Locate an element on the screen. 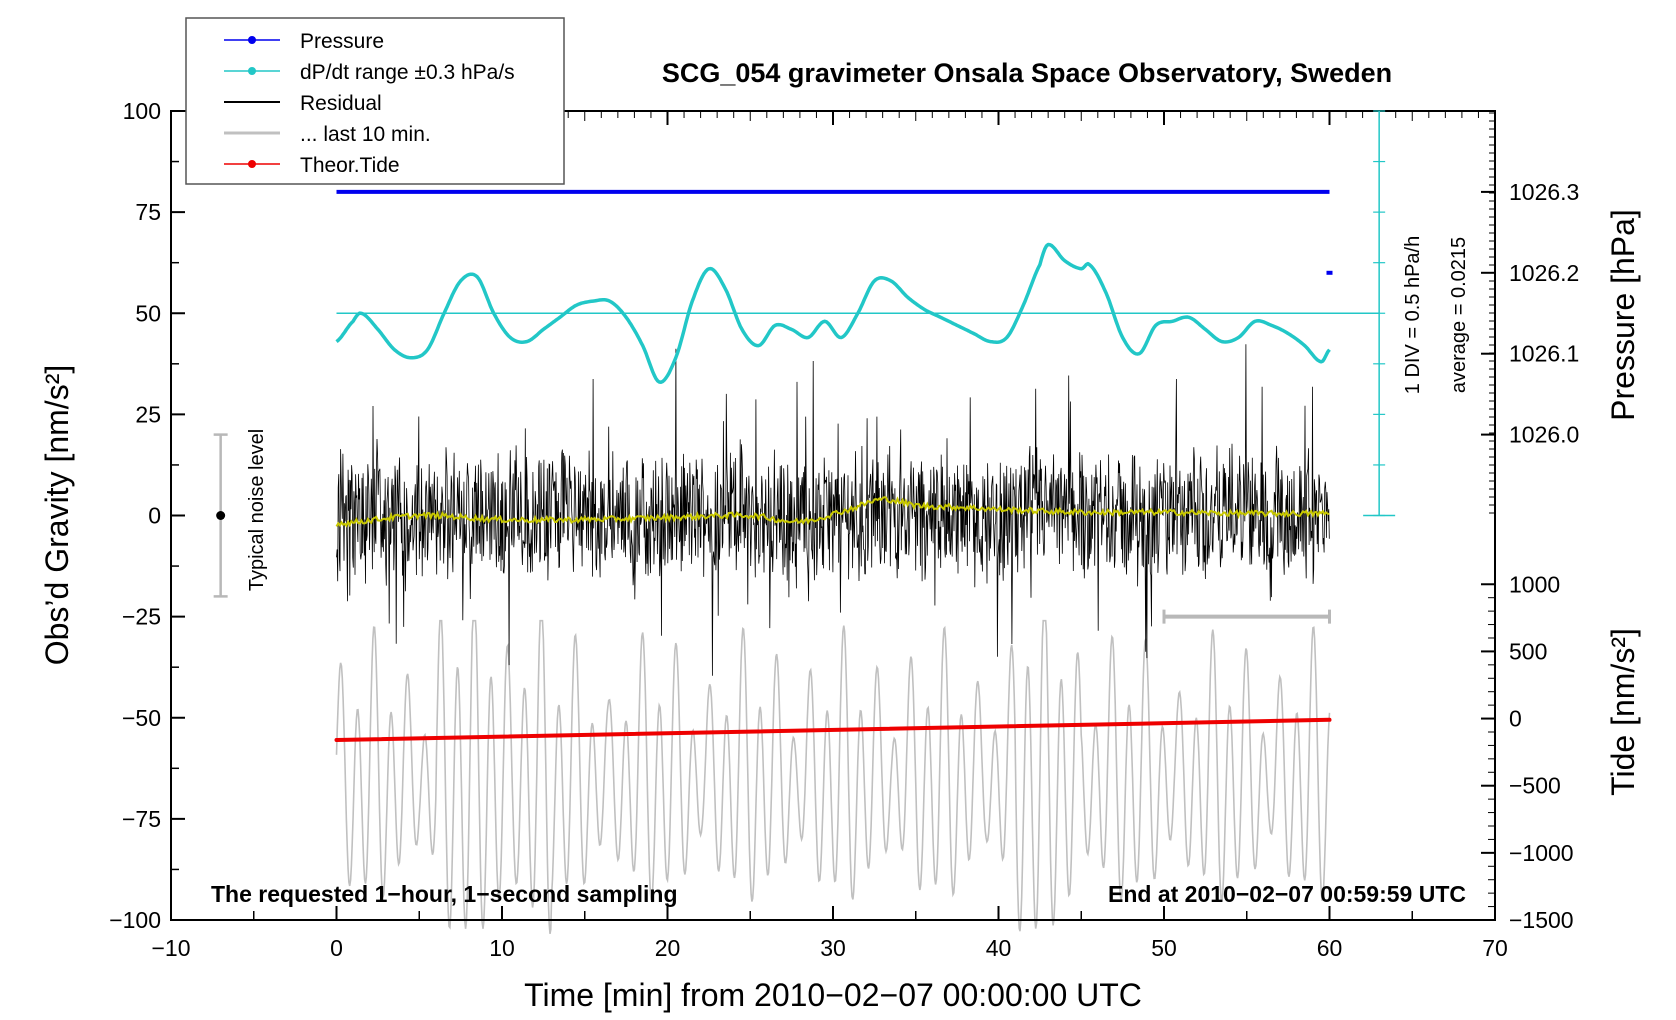  legend-item-residual: Residual is located at coordinates (303, 103).